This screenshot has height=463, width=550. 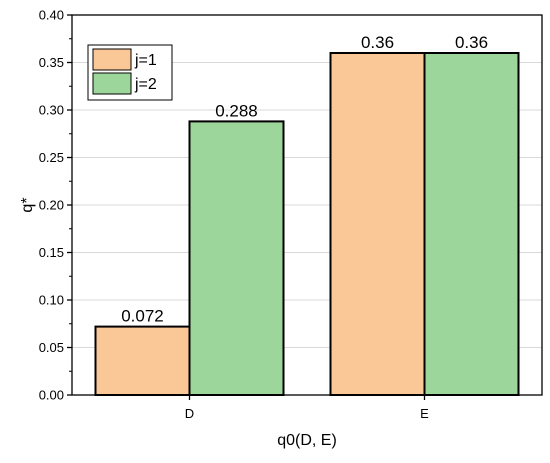 I want to click on y-tick-label: 0.15, so click(x=51, y=252).